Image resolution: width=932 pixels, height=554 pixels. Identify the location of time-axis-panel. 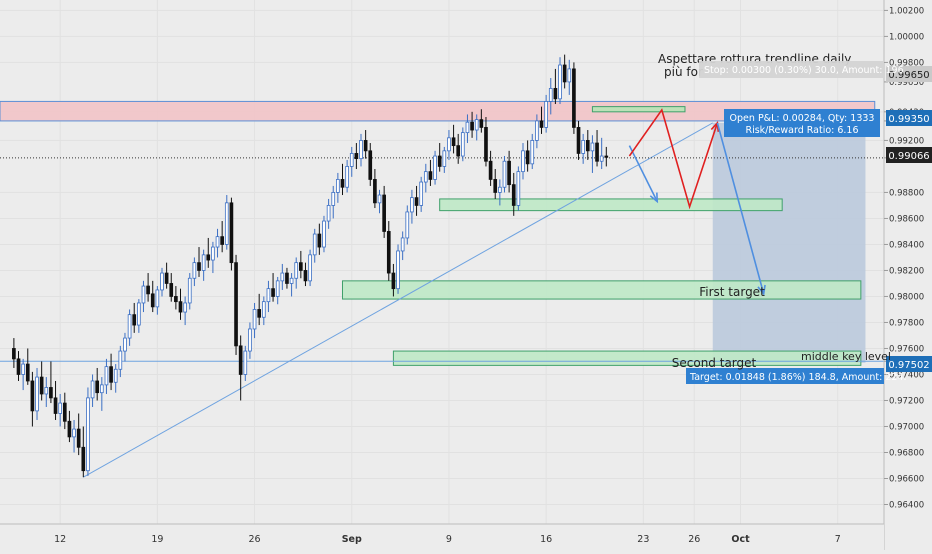
(442, 537).